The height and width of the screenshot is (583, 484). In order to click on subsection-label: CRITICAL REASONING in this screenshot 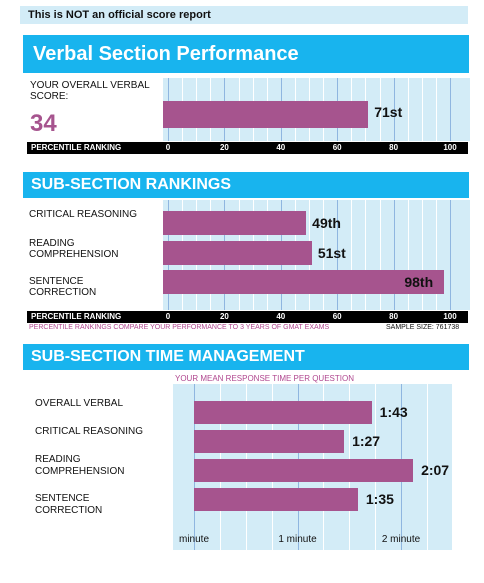, I will do `click(83, 214)`.